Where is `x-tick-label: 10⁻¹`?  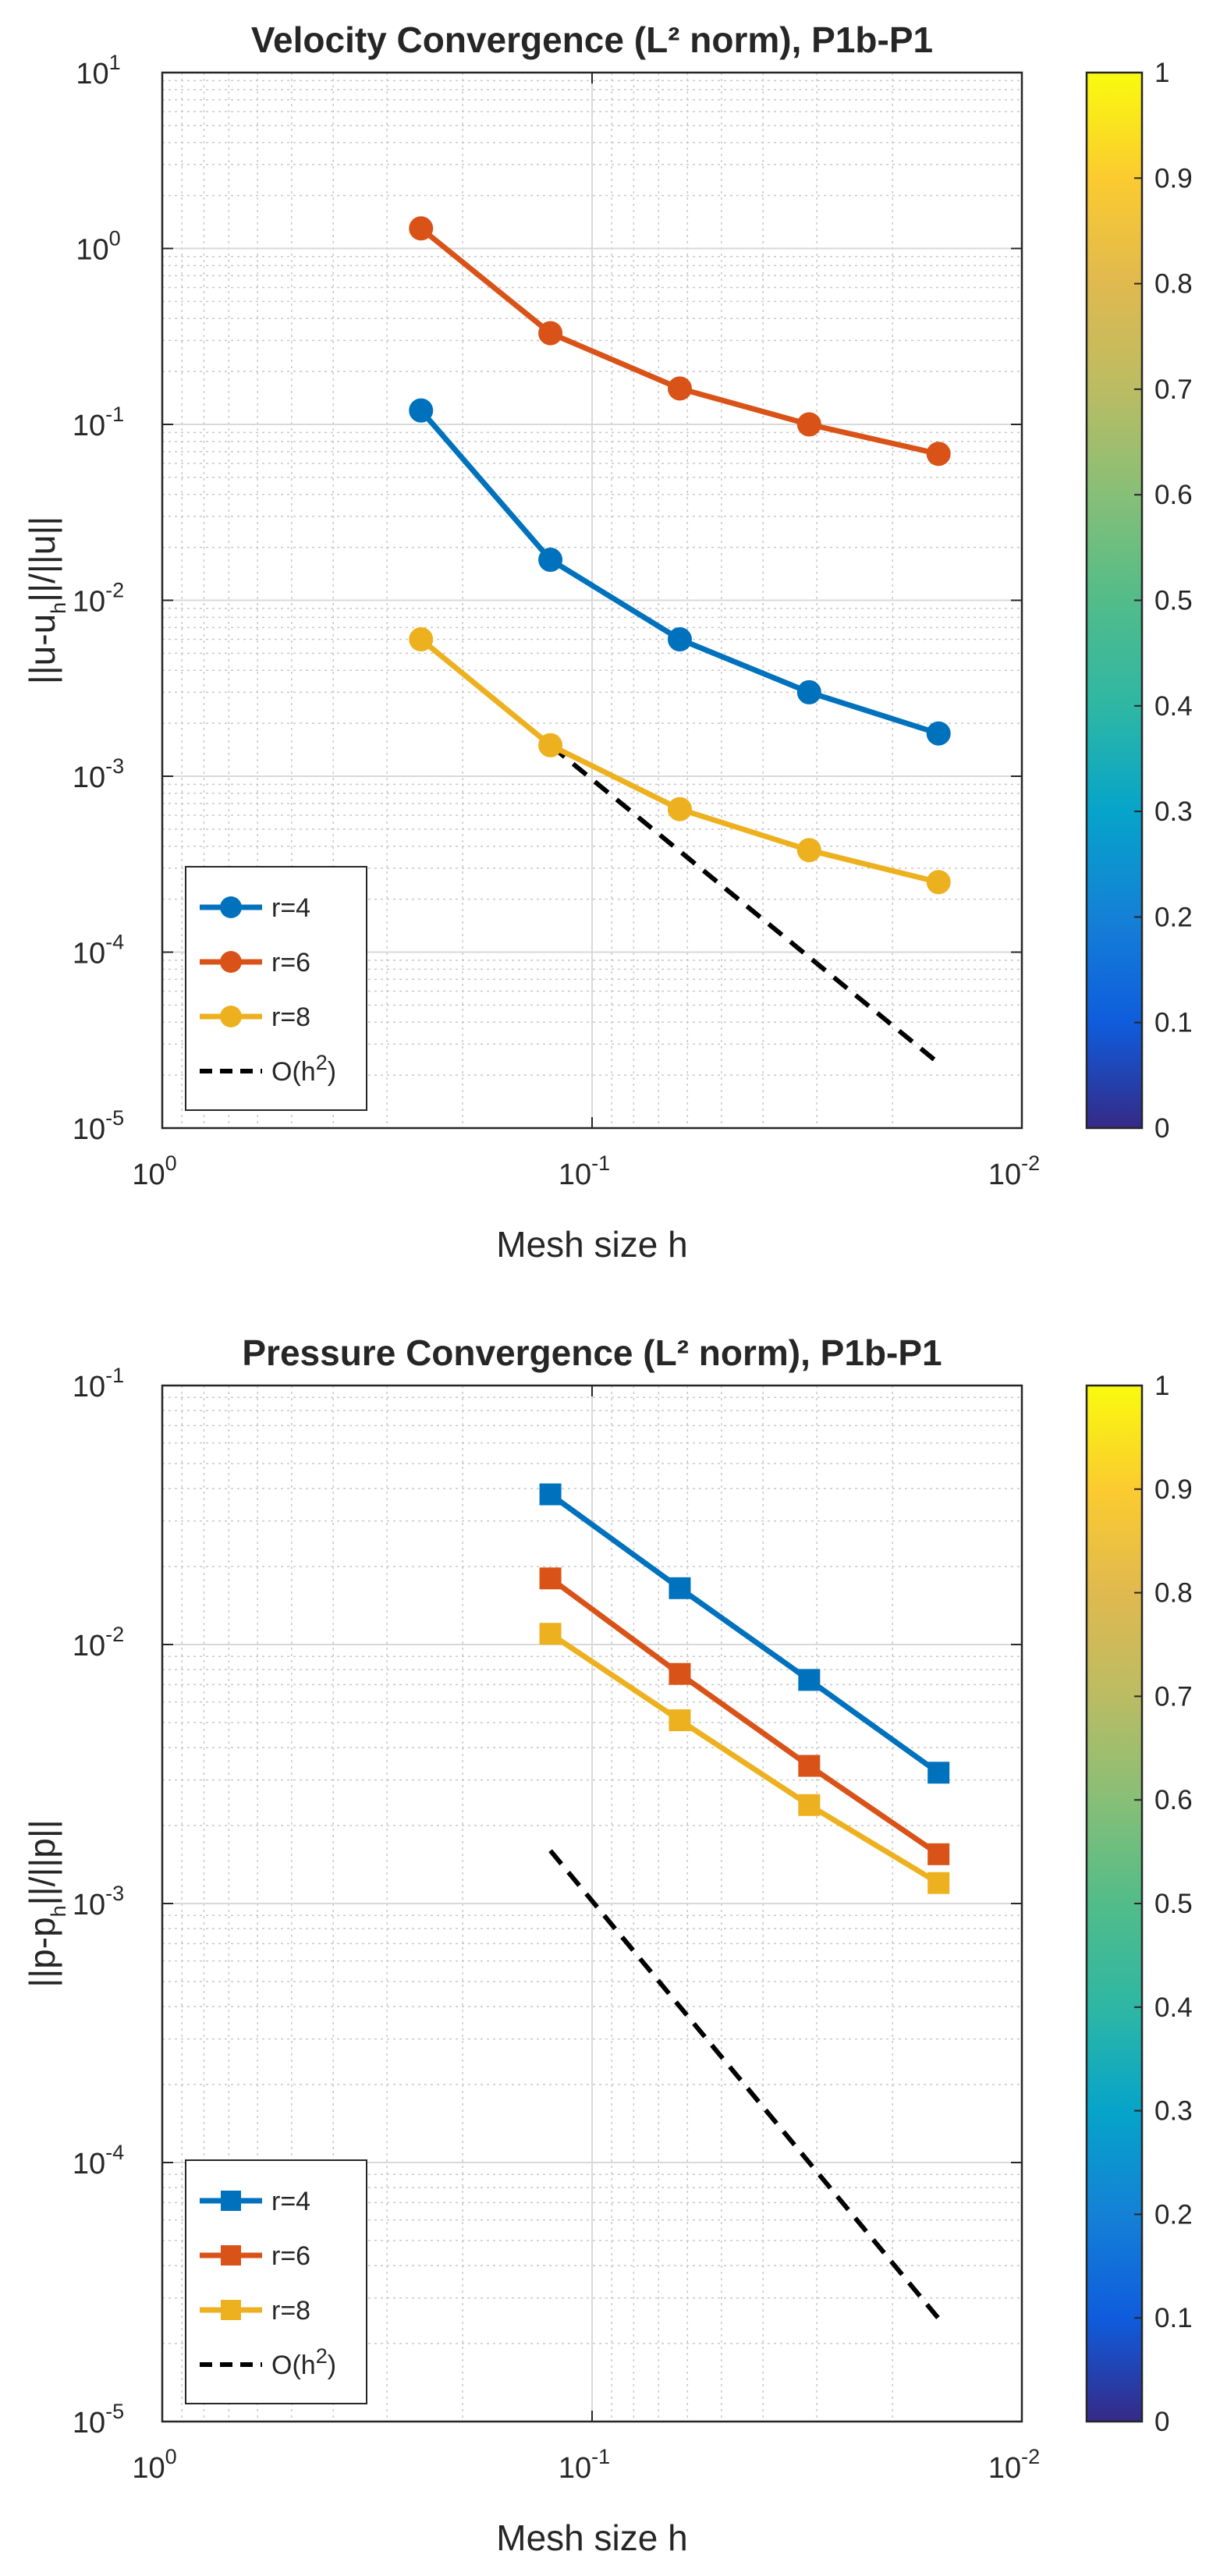
x-tick-label: 10⁻¹ is located at coordinates (584, 1171).